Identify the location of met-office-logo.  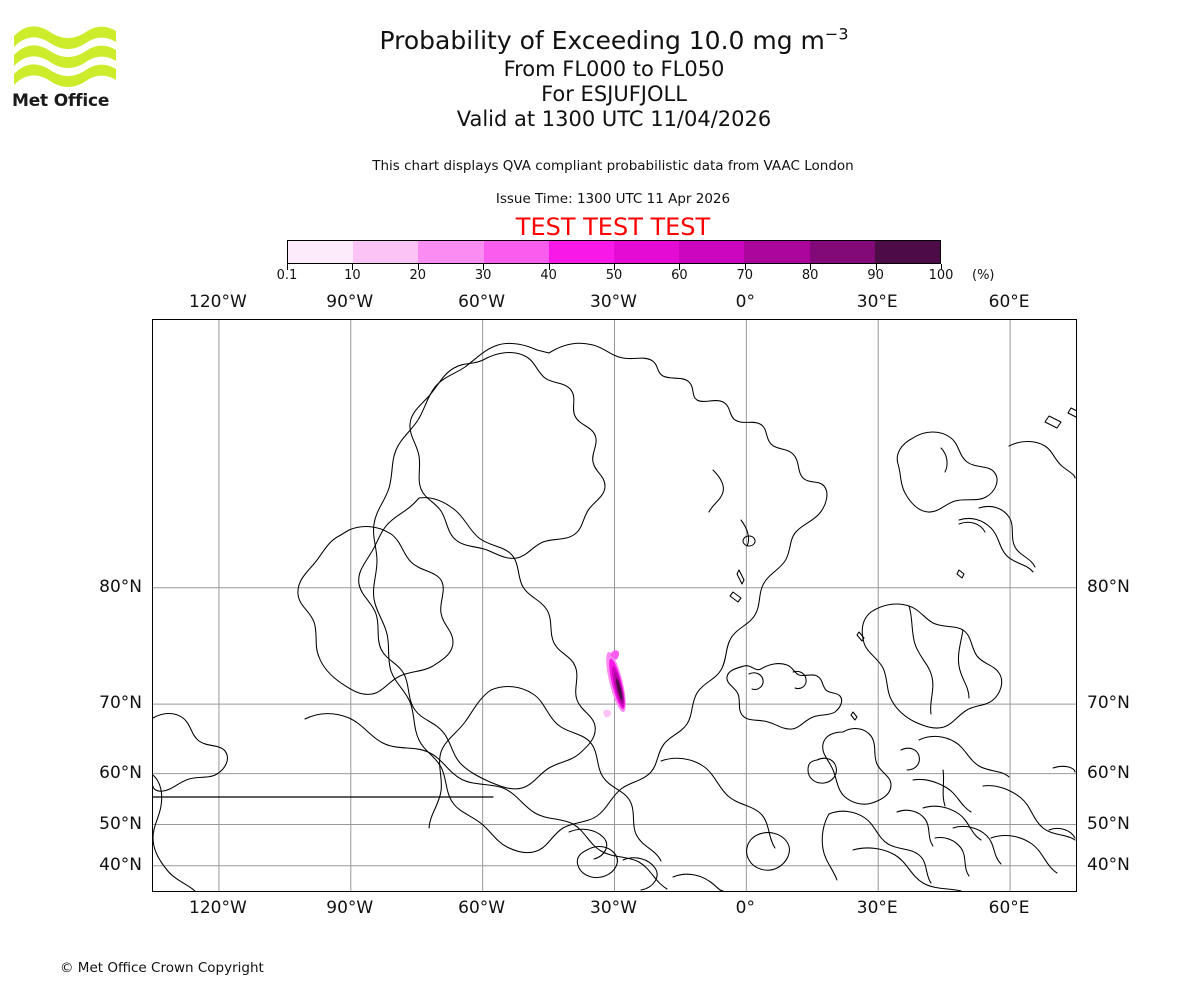
(67, 69).